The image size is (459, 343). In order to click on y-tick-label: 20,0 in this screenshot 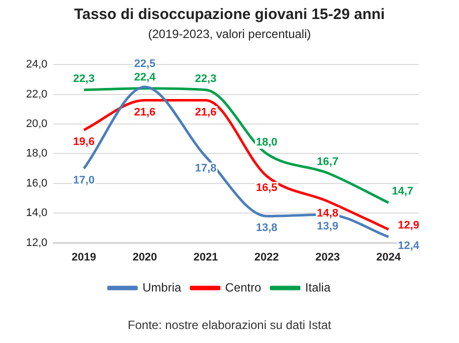, I will do `click(37, 124)`.